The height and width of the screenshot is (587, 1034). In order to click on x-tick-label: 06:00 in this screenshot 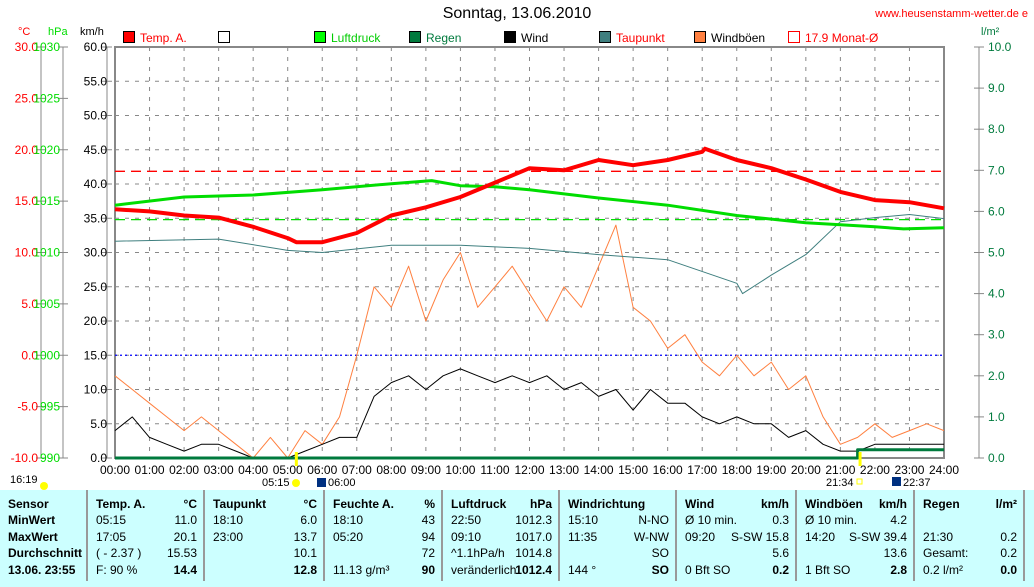, I will do `click(322, 470)`.